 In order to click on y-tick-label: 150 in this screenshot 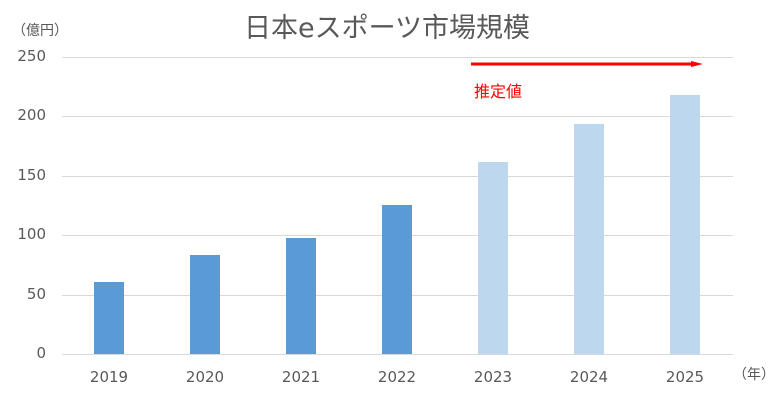, I will do `click(31, 174)`.